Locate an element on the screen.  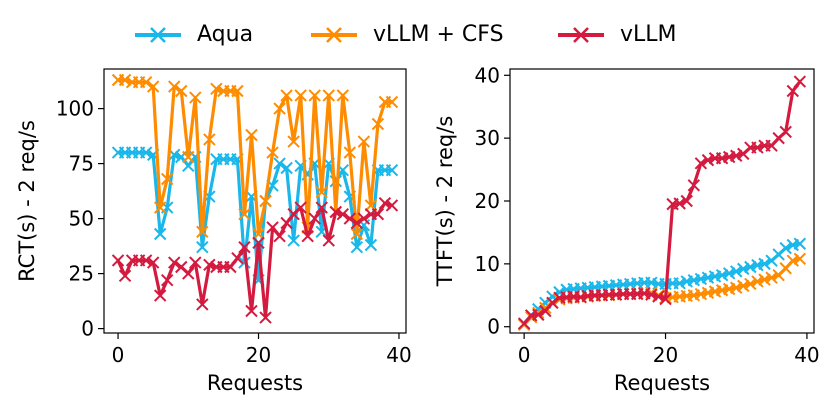
legend-swatch-vllm-cfs is located at coordinates (334, 35).